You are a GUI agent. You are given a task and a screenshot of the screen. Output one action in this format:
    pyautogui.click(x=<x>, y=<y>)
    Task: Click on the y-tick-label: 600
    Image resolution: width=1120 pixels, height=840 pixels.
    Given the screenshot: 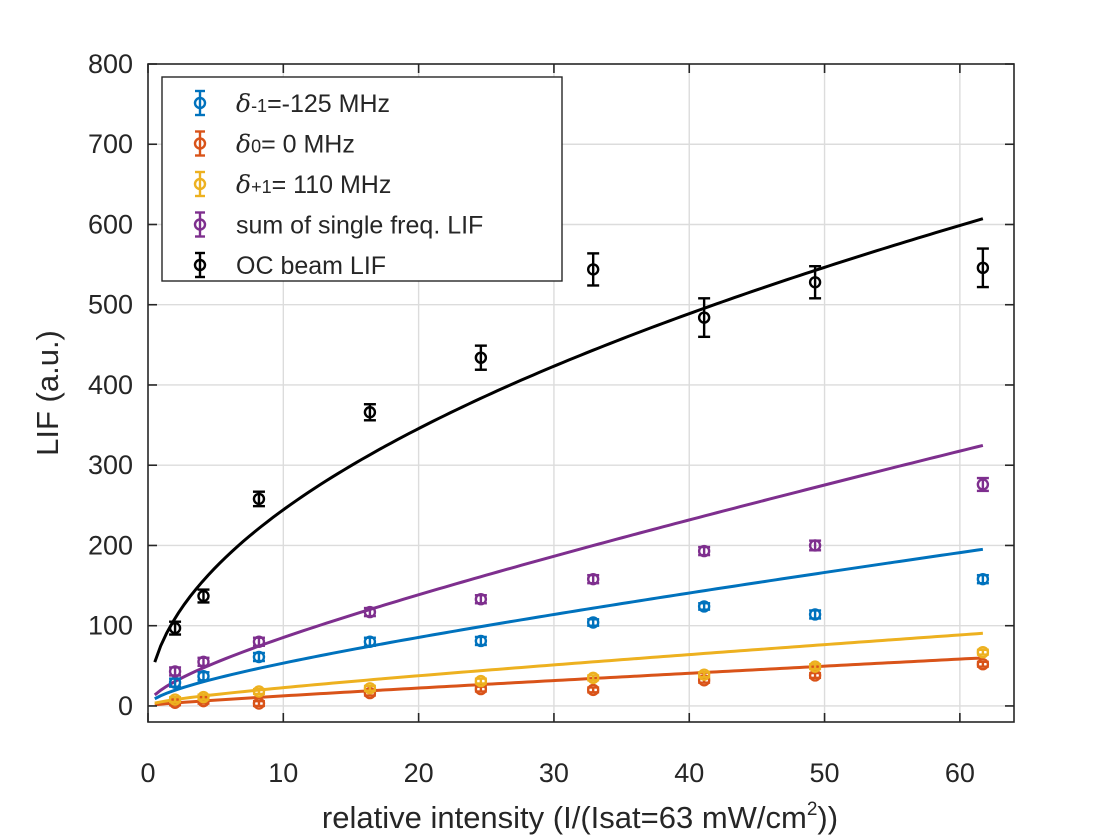 What is the action you would take?
    pyautogui.click(x=110, y=224)
    